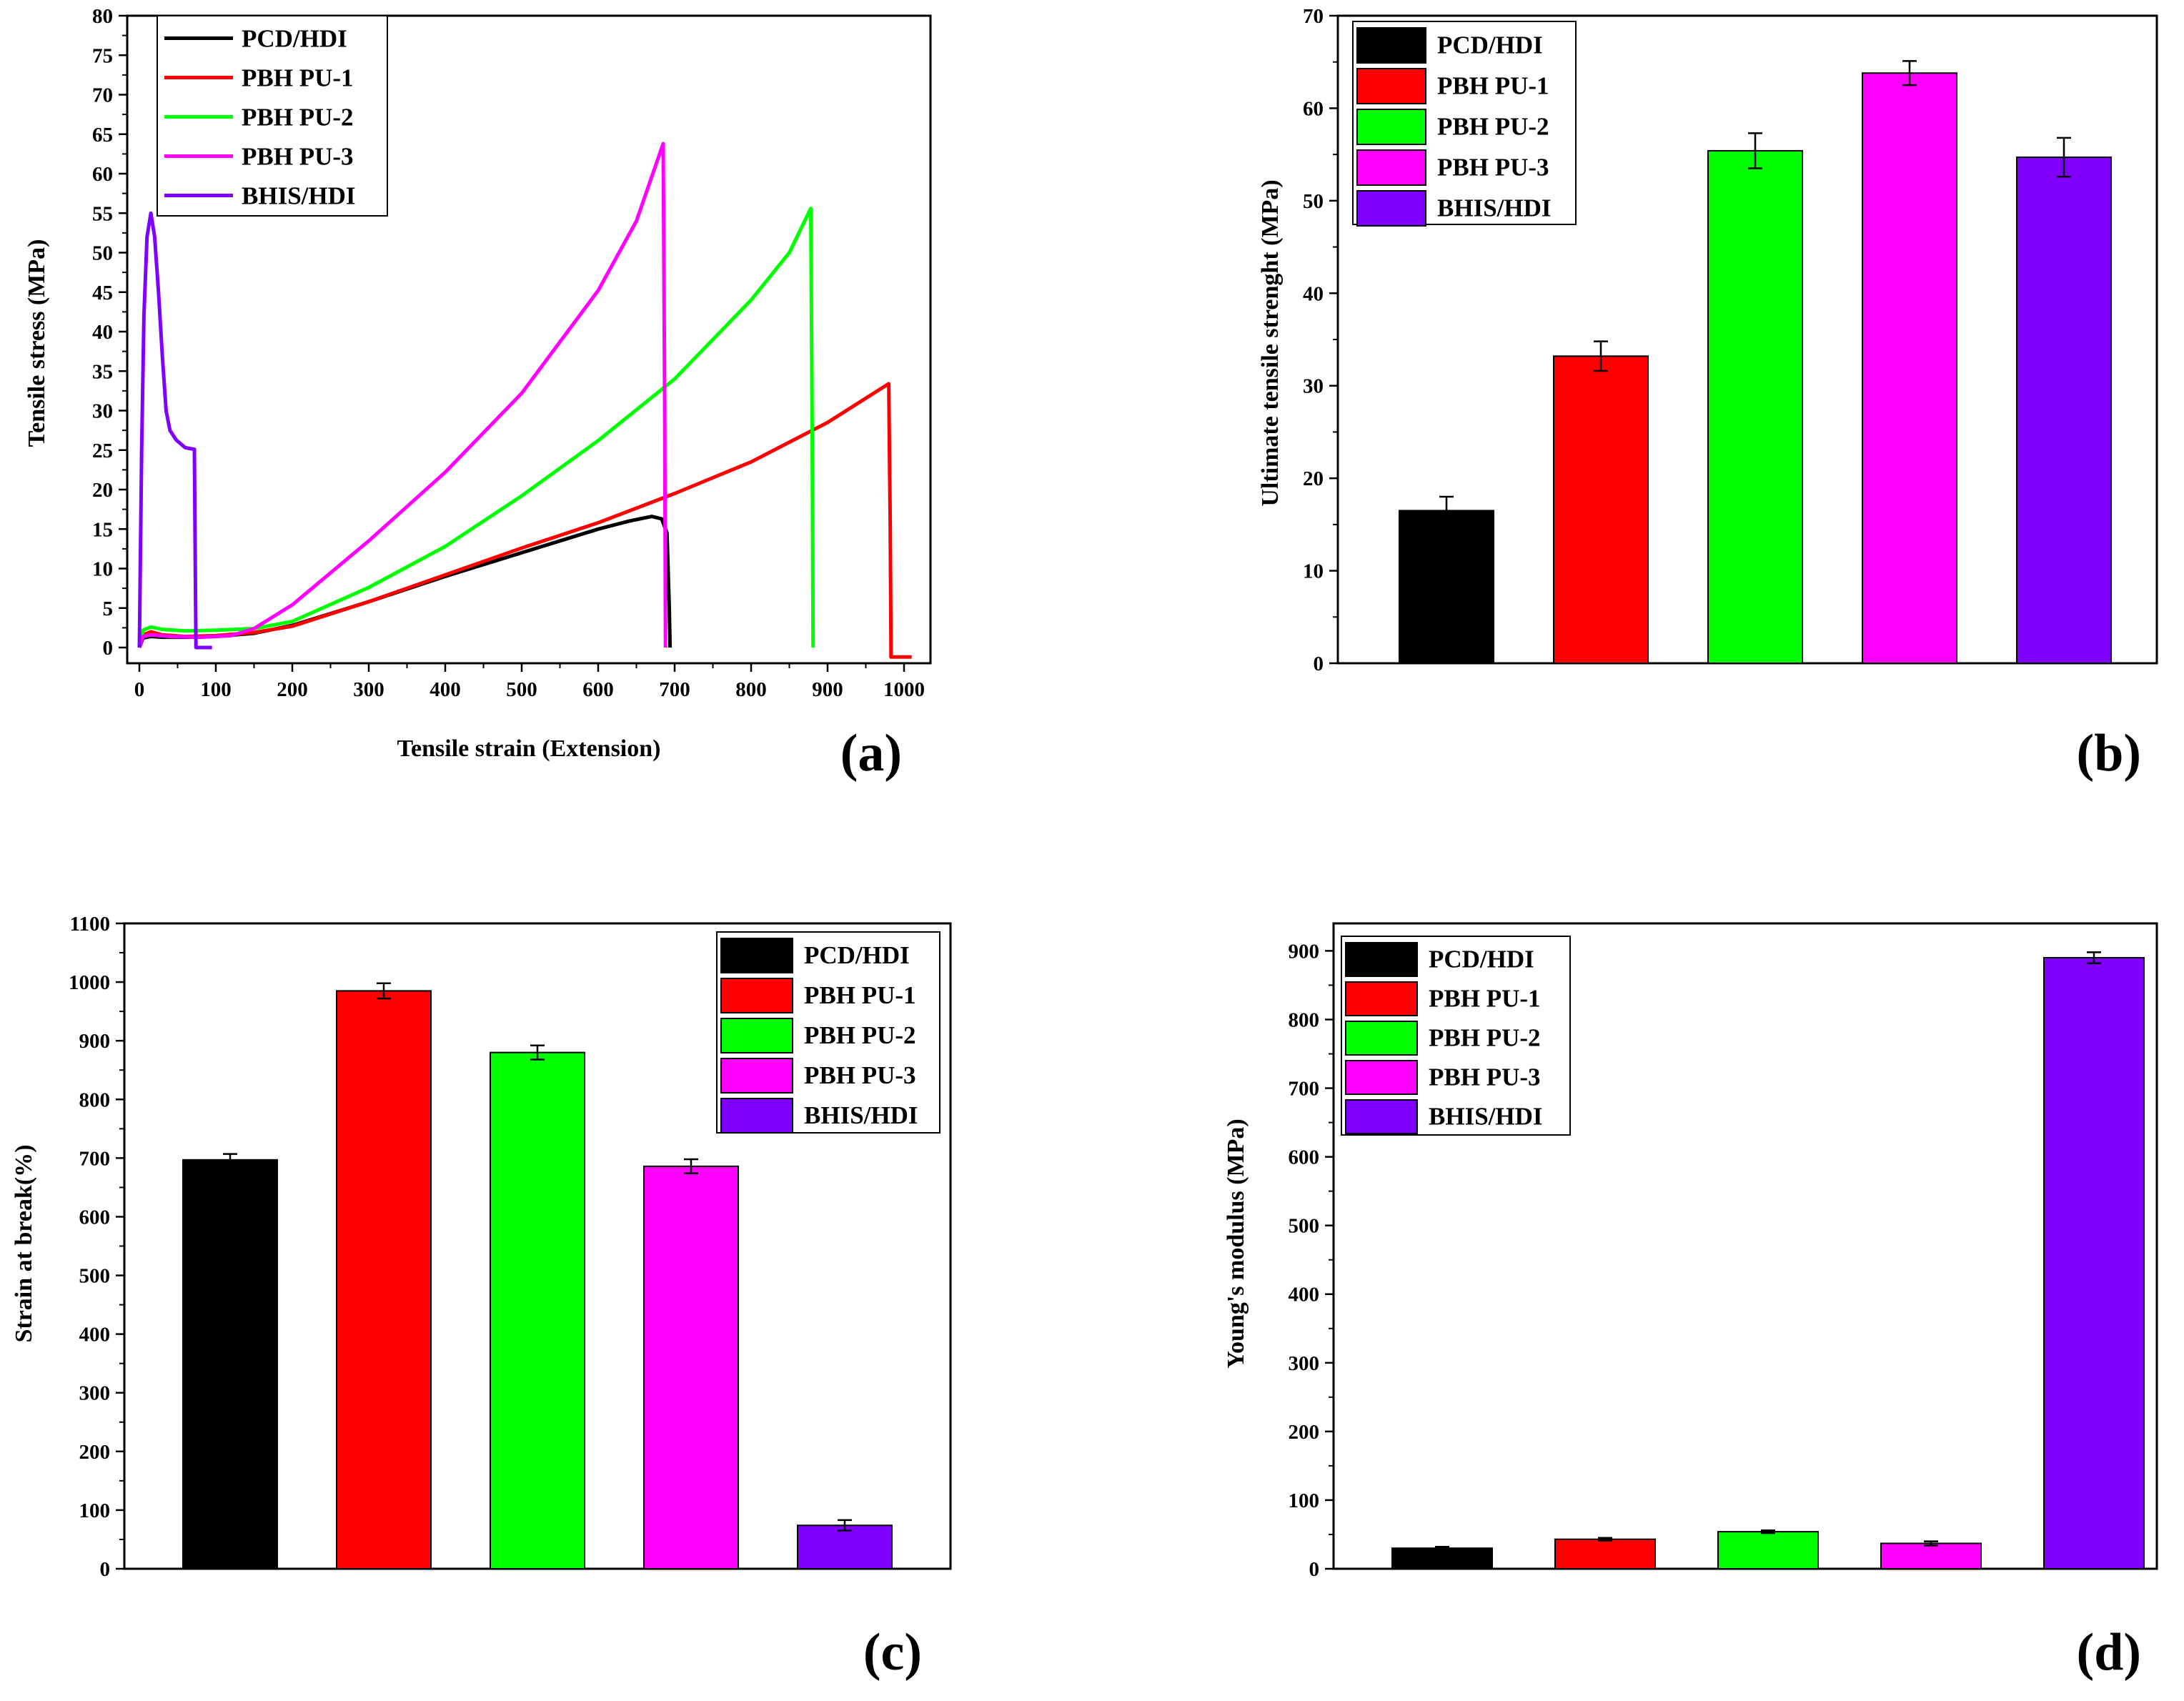 The height and width of the screenshot is (1701, 2184). What do you see at coordinates (871, 754) in the screenshot?
I see `panel-label: (a)` at bounding box center [871, 754].